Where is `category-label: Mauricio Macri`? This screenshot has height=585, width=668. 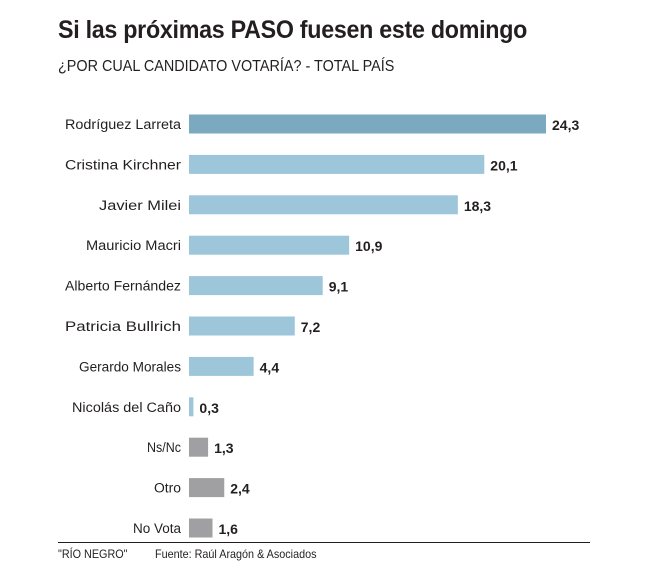 category-label: Mauricio Macri is located at coordinates (133, 245).